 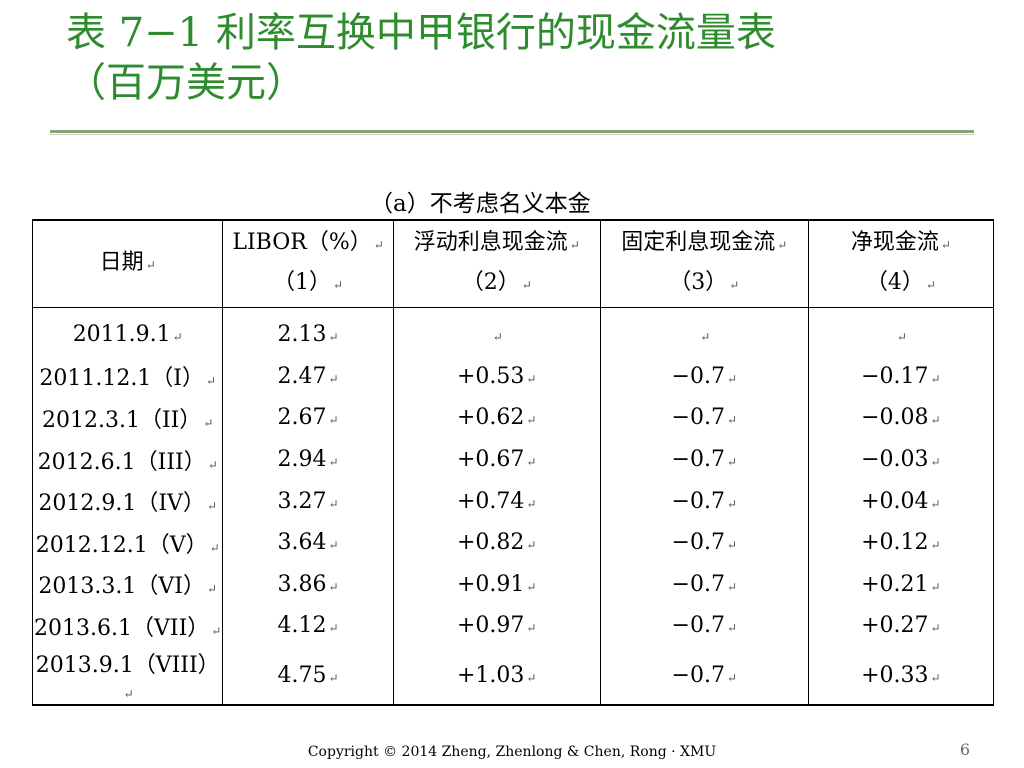 What do you see at coordinates (127, 376) in the screenshot?
I see `date-cell: 2011.12.1（I） ↵` at bounding box center [127, 376].